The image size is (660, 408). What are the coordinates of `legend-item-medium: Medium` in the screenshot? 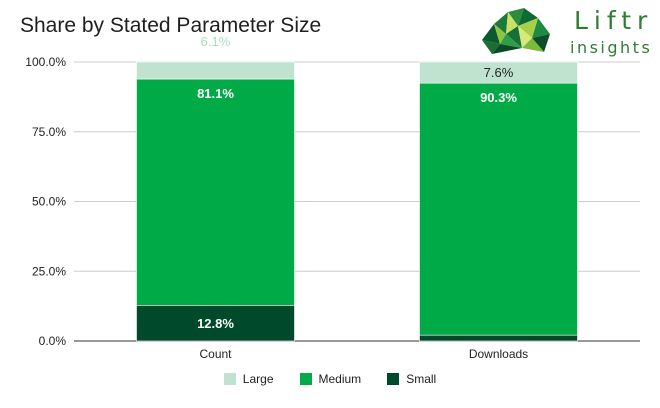 It's located at (330, 379).